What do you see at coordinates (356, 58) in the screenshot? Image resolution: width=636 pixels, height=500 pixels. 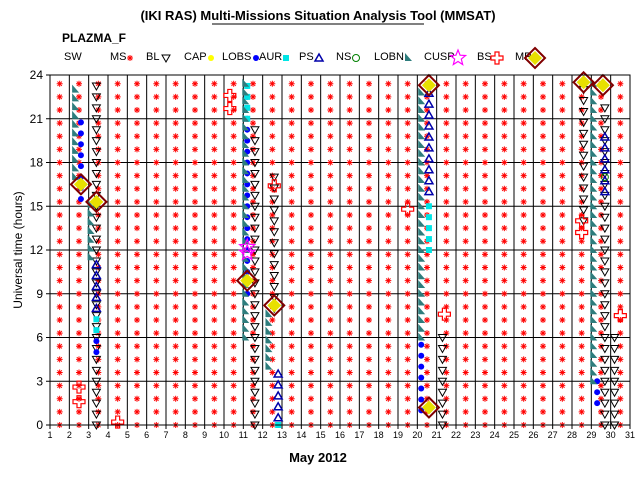 I see `legend-icon-circle` at bounding box center [356, 58].